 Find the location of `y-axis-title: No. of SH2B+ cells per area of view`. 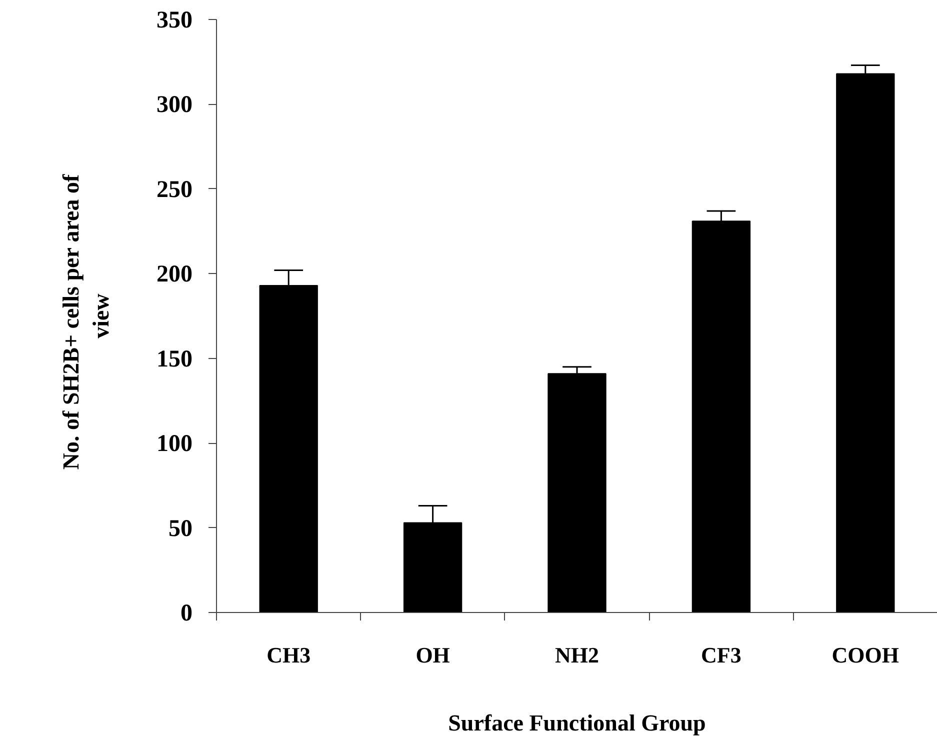

y-axis-title: No. of SH2B+ cells per area of view is located at coordinates (86, 322).